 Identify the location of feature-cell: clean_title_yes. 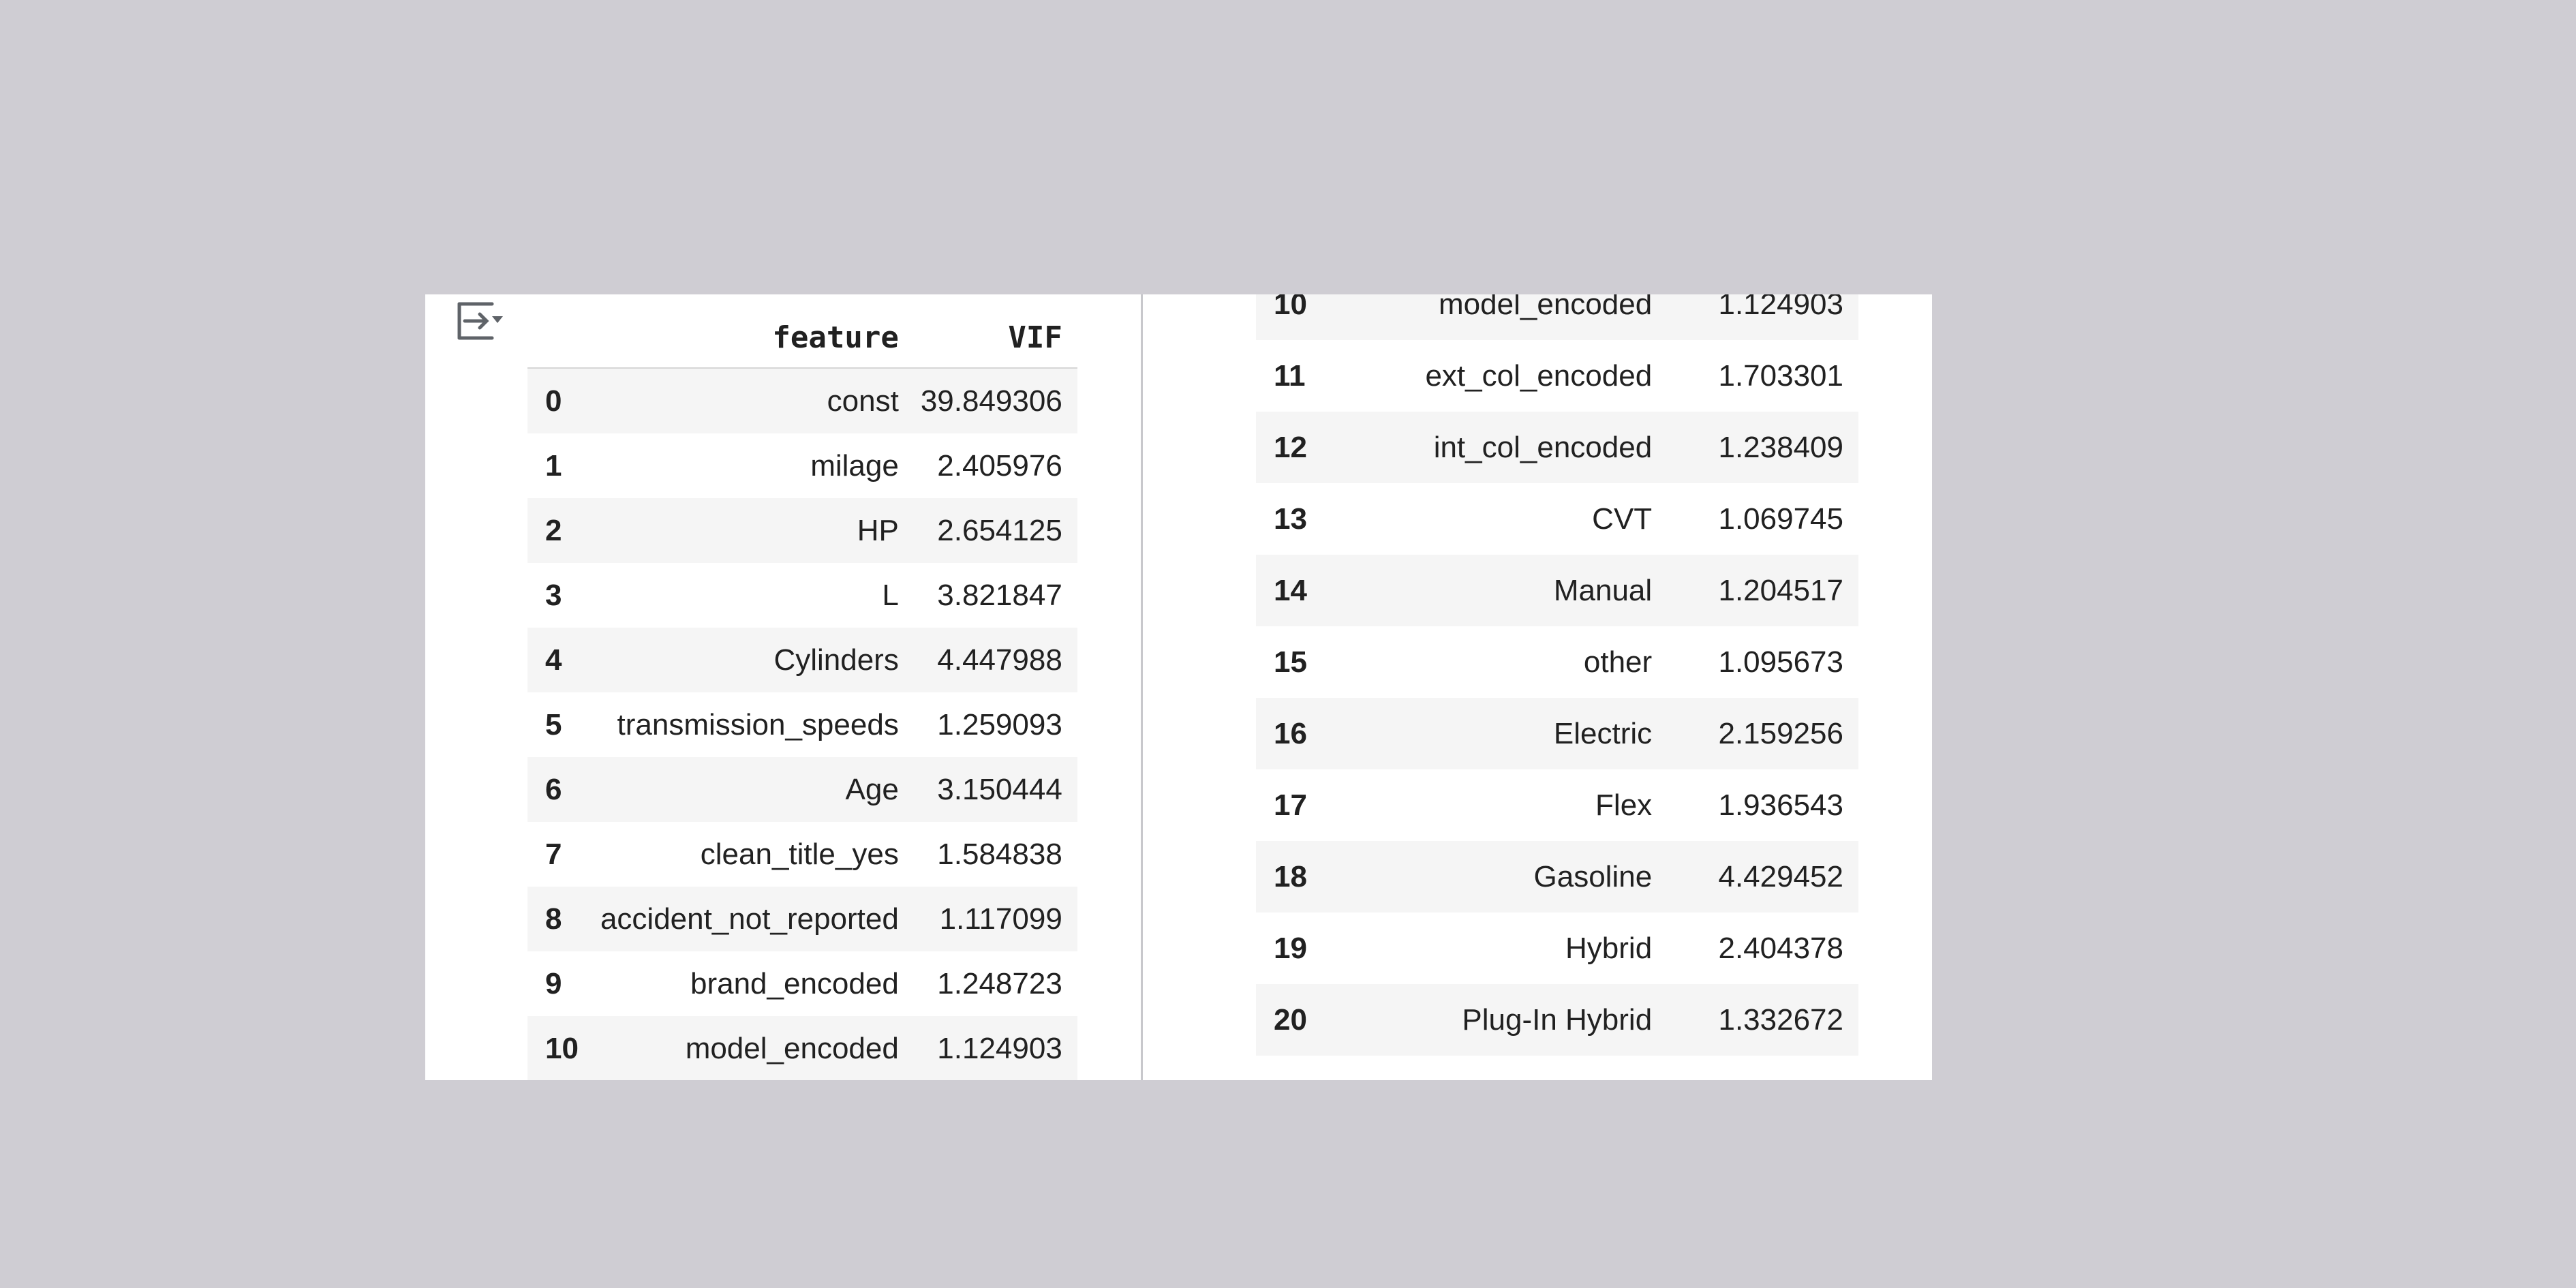
(799, 854).